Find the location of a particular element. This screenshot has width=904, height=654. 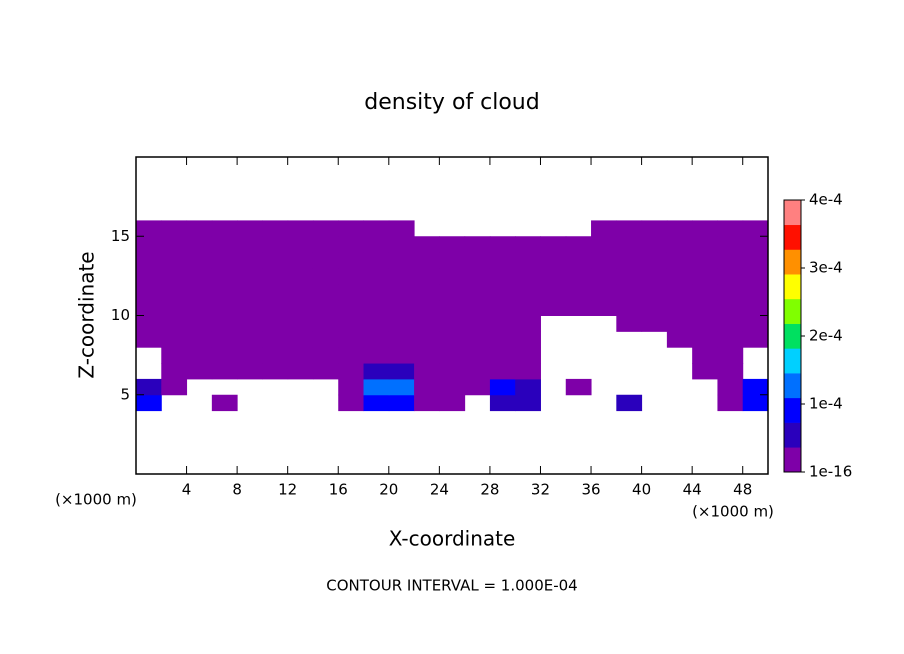

x-tick-label: 20 is located at coordinates (388, 490).